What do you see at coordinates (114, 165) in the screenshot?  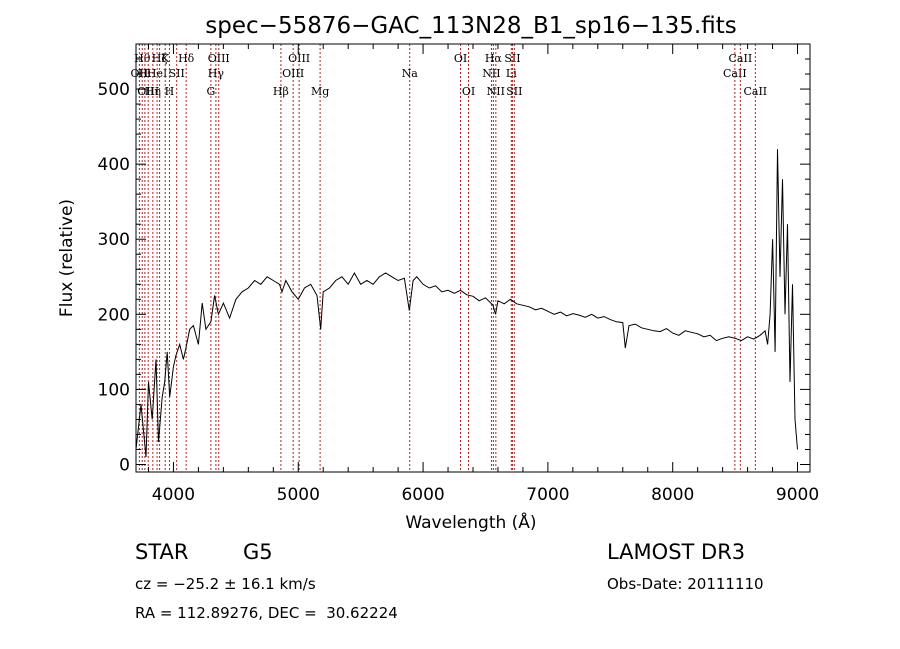 I see `y-tick-label-400: 400` at bounding box center [114, 165].